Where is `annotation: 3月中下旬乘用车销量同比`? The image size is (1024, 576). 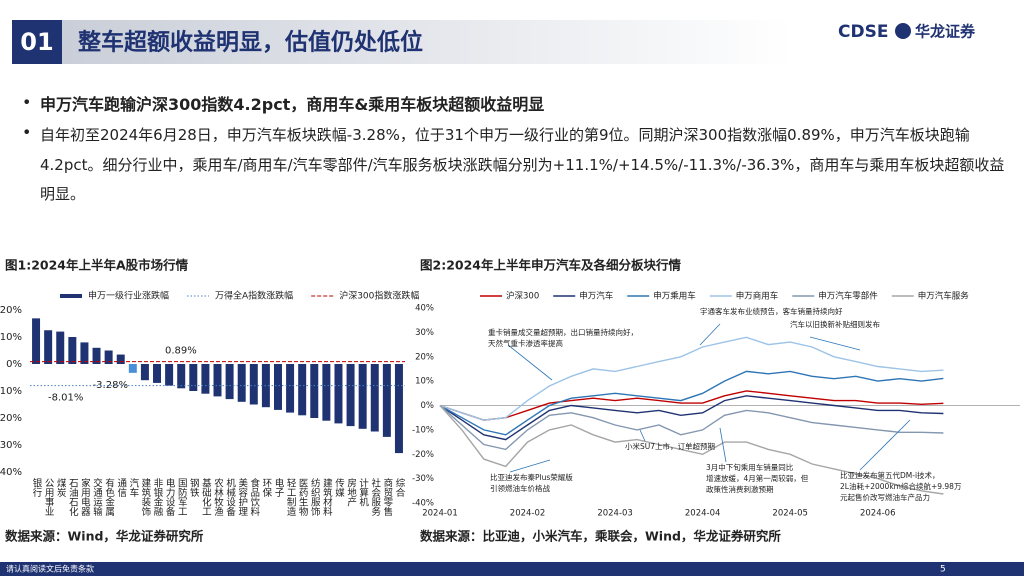 annotation: 3月中下旬乘用车销量同比 is located at coordinates (750, 467).